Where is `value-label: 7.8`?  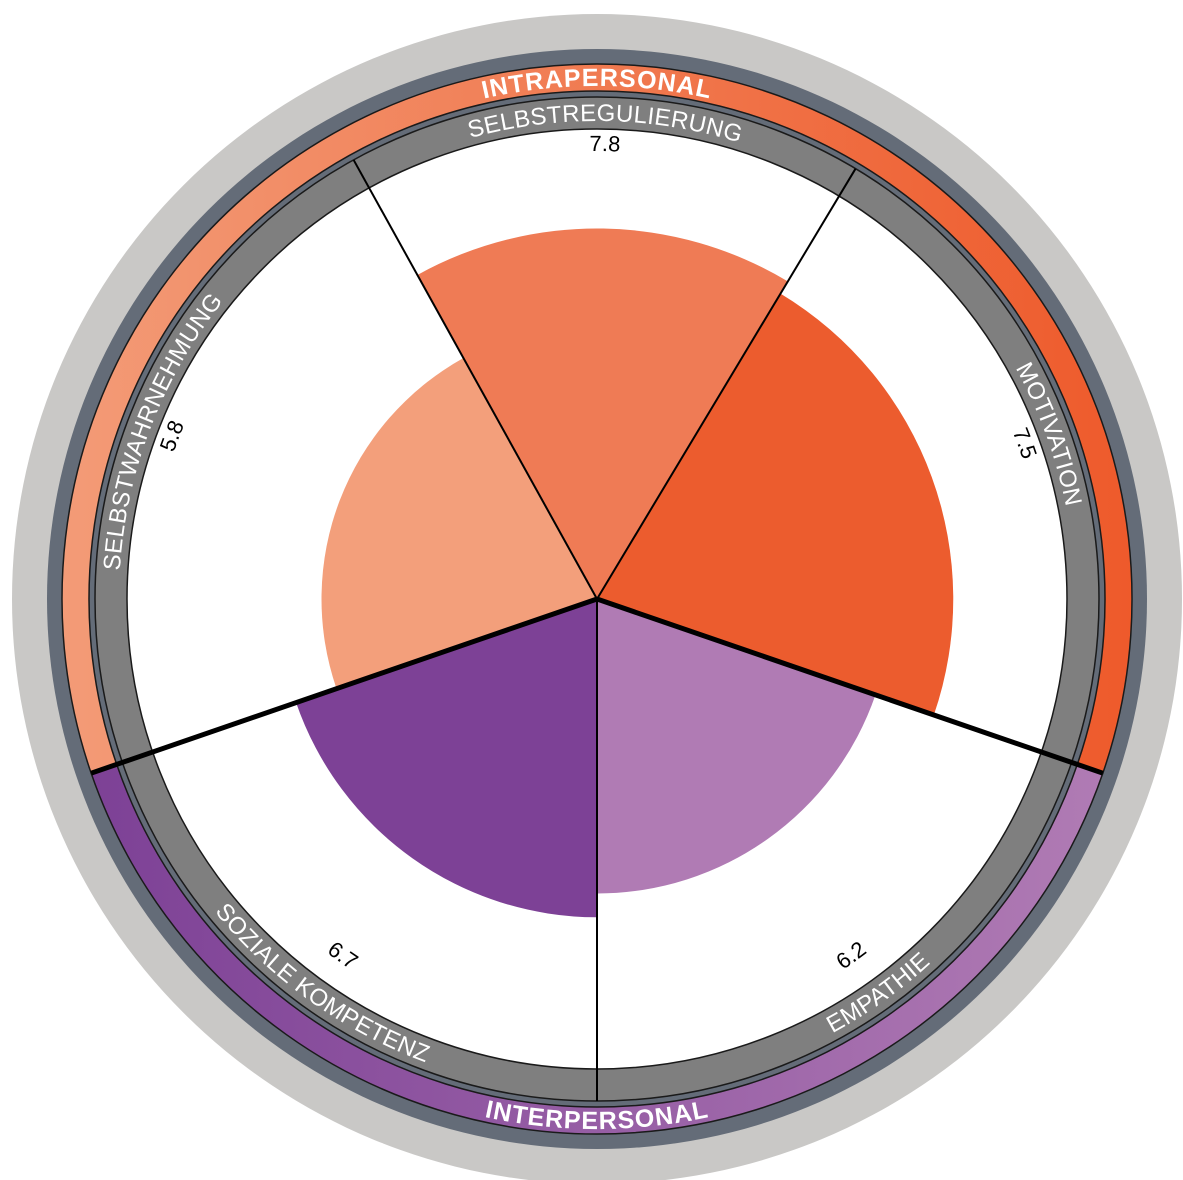 value-label: 7.8 is located at coordinates (604, 144).